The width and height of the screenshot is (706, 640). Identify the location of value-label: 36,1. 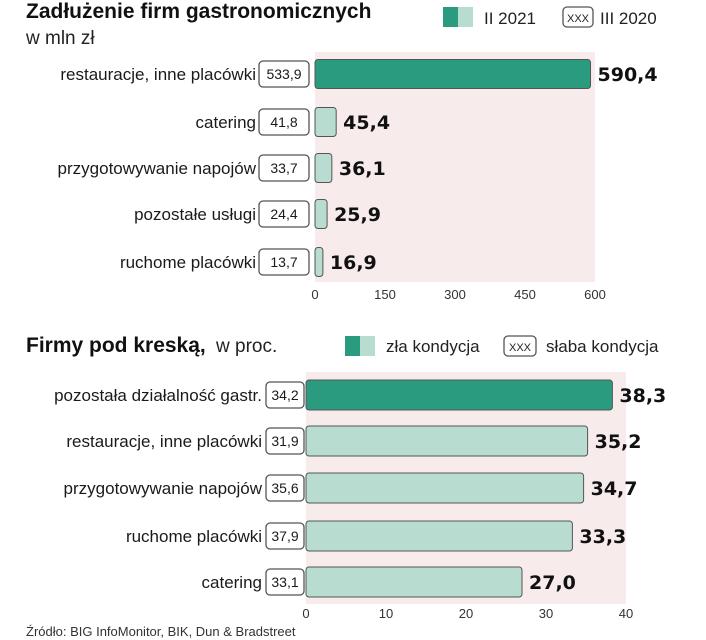
(362, 169).